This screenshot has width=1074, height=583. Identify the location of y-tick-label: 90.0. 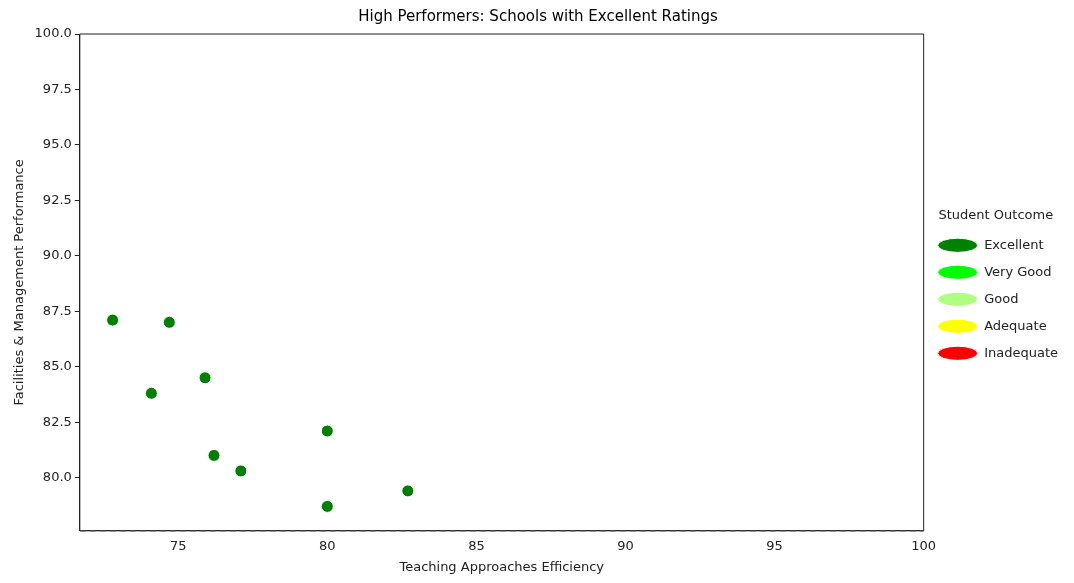
(57, 255).